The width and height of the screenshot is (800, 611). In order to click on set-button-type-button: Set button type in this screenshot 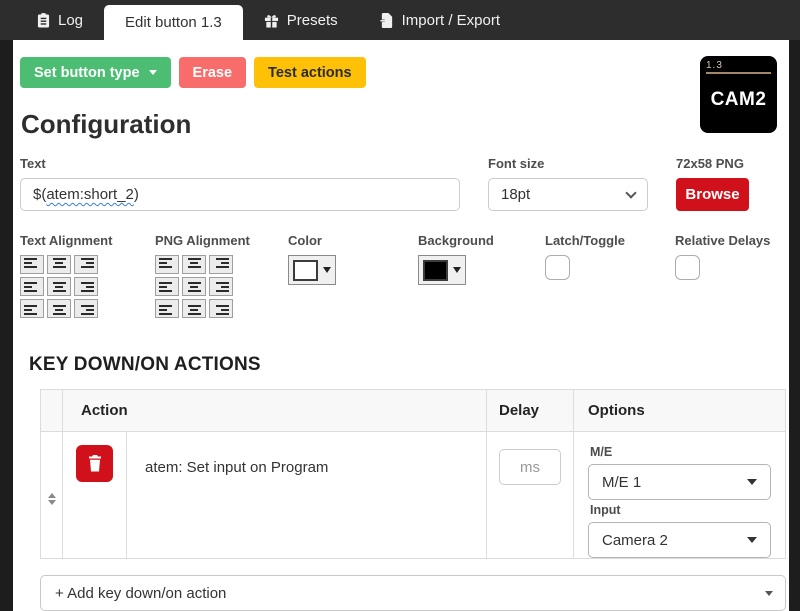, I will do `click(95, 72)`.